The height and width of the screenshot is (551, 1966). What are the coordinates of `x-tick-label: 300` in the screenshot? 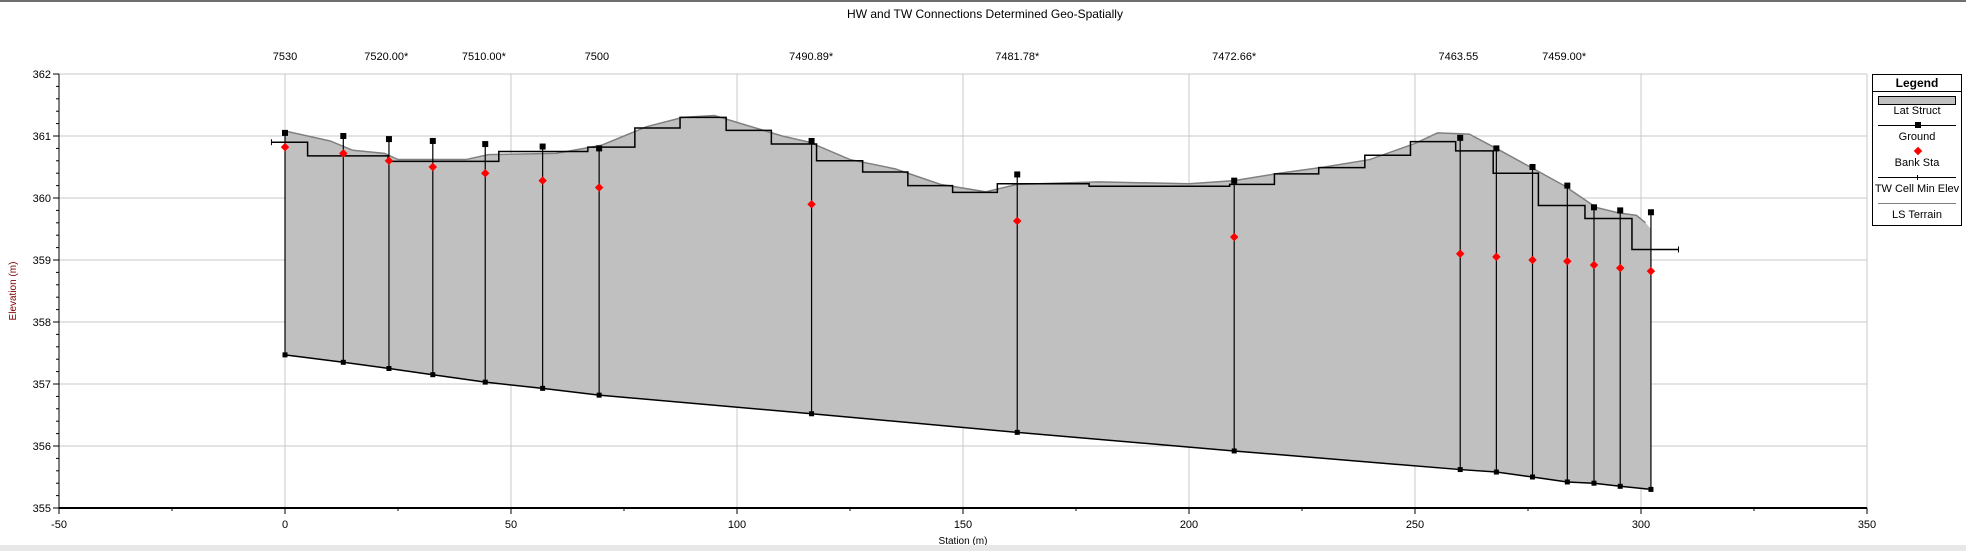 It's located at (1641, 525).